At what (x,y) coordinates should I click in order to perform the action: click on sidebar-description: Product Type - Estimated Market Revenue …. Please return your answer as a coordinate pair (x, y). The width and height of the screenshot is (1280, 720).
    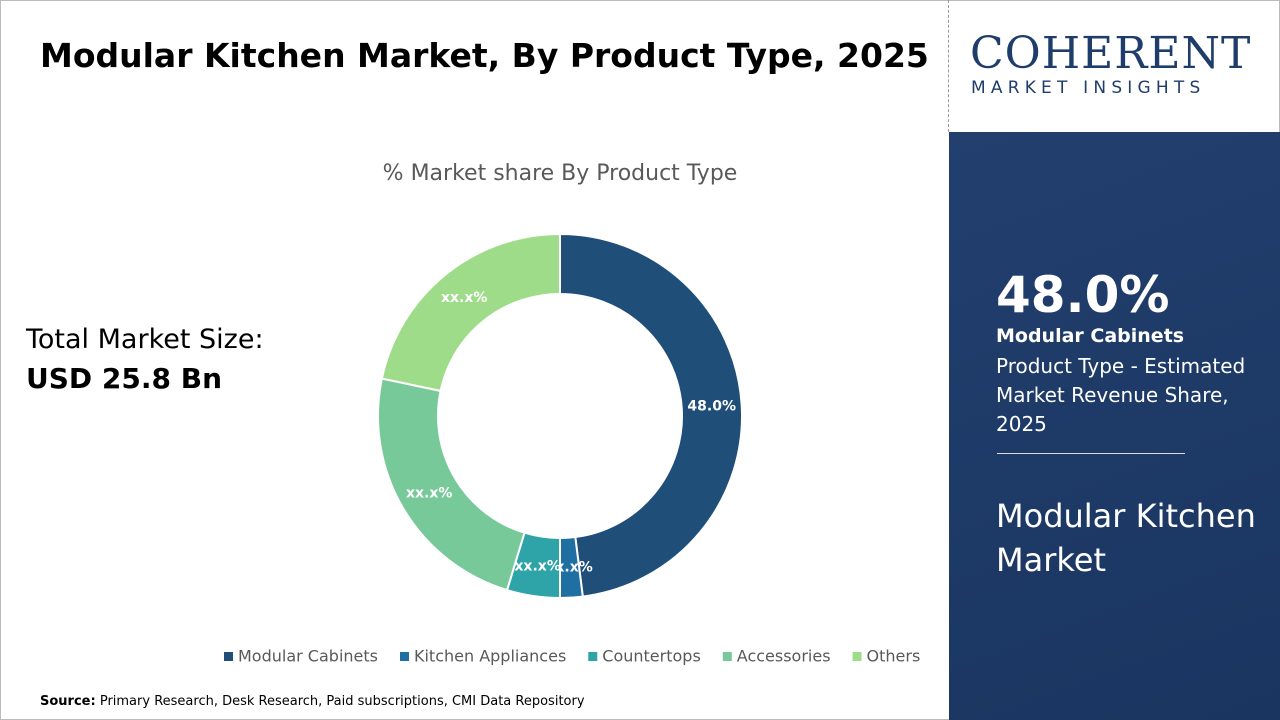
    Looking at the image, I should click on (1121, 395).